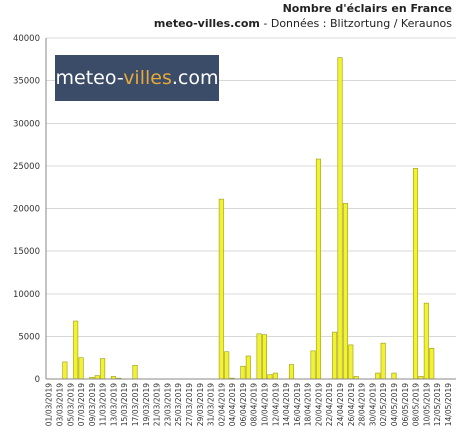 This screenshot has width=460, height=435. I want to click on x-tick-label: 09/03/2019, so click(92, 404).